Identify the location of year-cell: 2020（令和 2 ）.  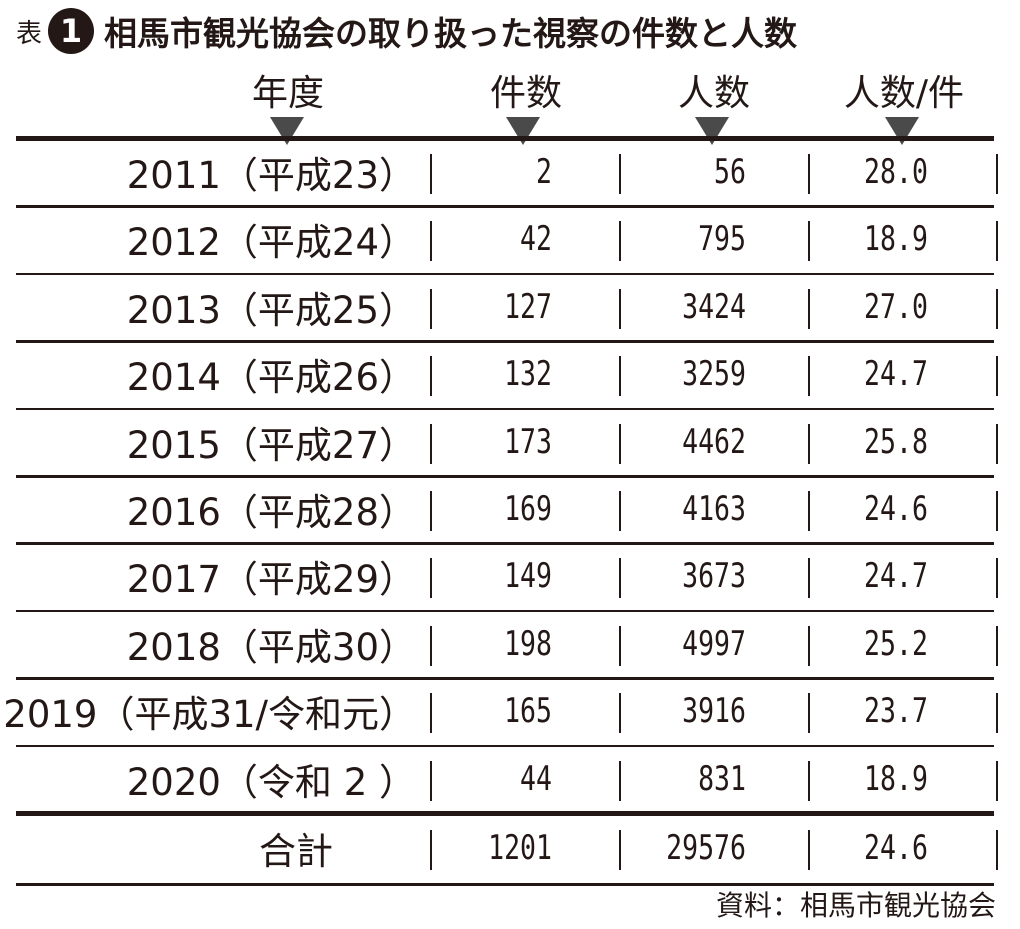
(271, 782).